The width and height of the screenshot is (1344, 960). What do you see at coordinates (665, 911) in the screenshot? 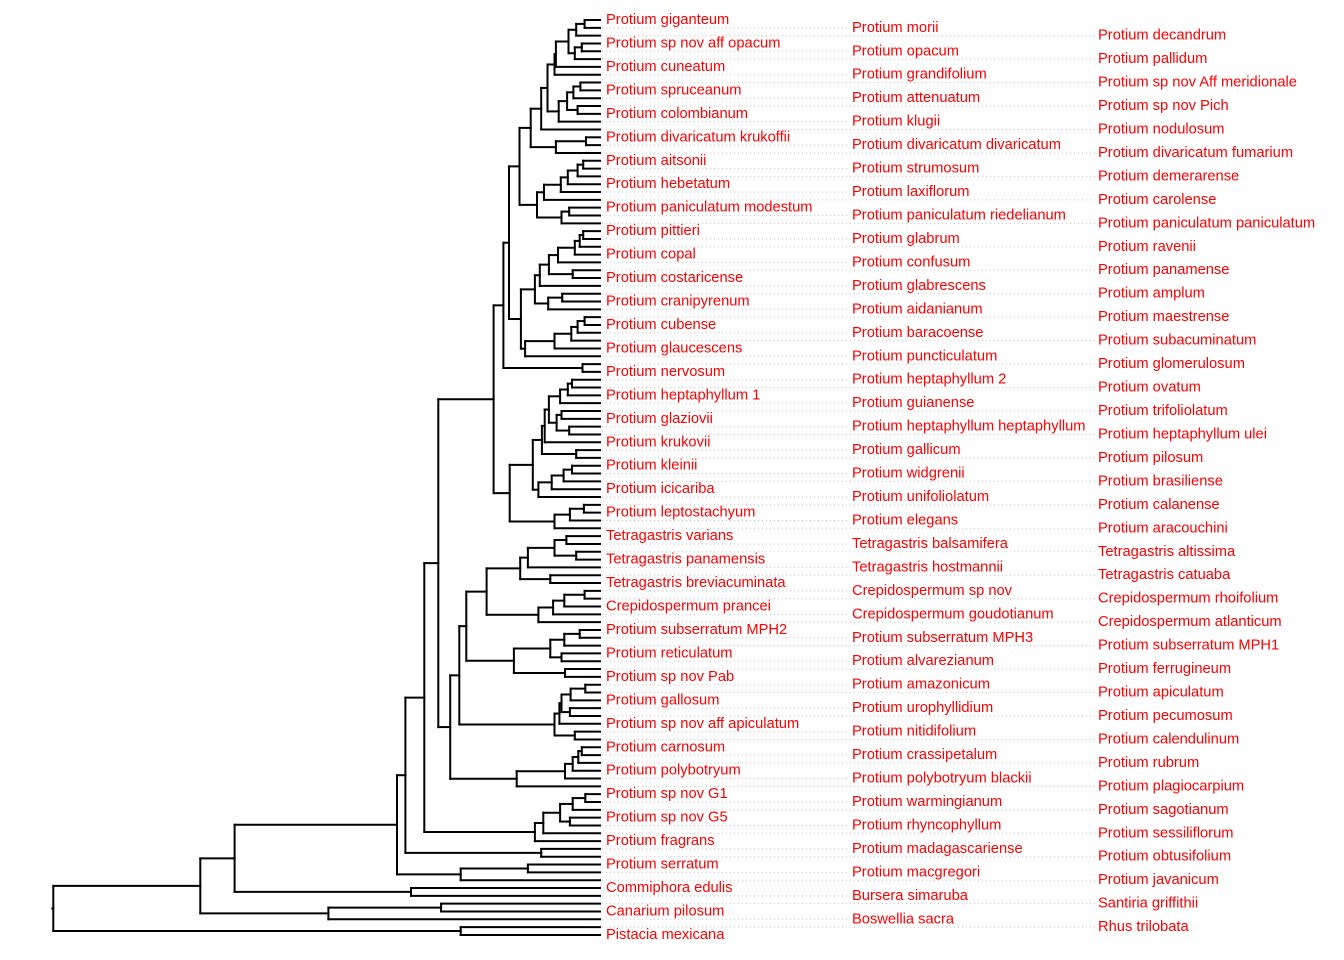
I see `tip-label: Canarium pilosum` at bounding box center [665, 911].